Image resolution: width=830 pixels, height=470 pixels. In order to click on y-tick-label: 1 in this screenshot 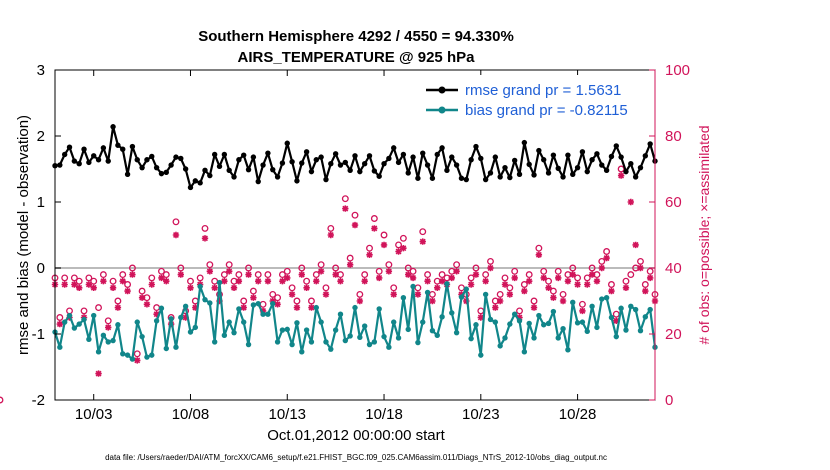, I will do `click(41, 202)`.